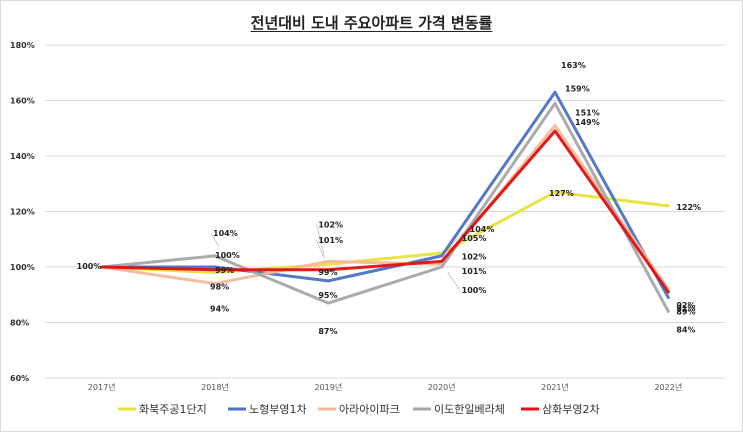 The image size is (743, 432). Describe the element at coordinates (555, 387) in the screenshot. I see `x-tick-label: 2021년` at that location.